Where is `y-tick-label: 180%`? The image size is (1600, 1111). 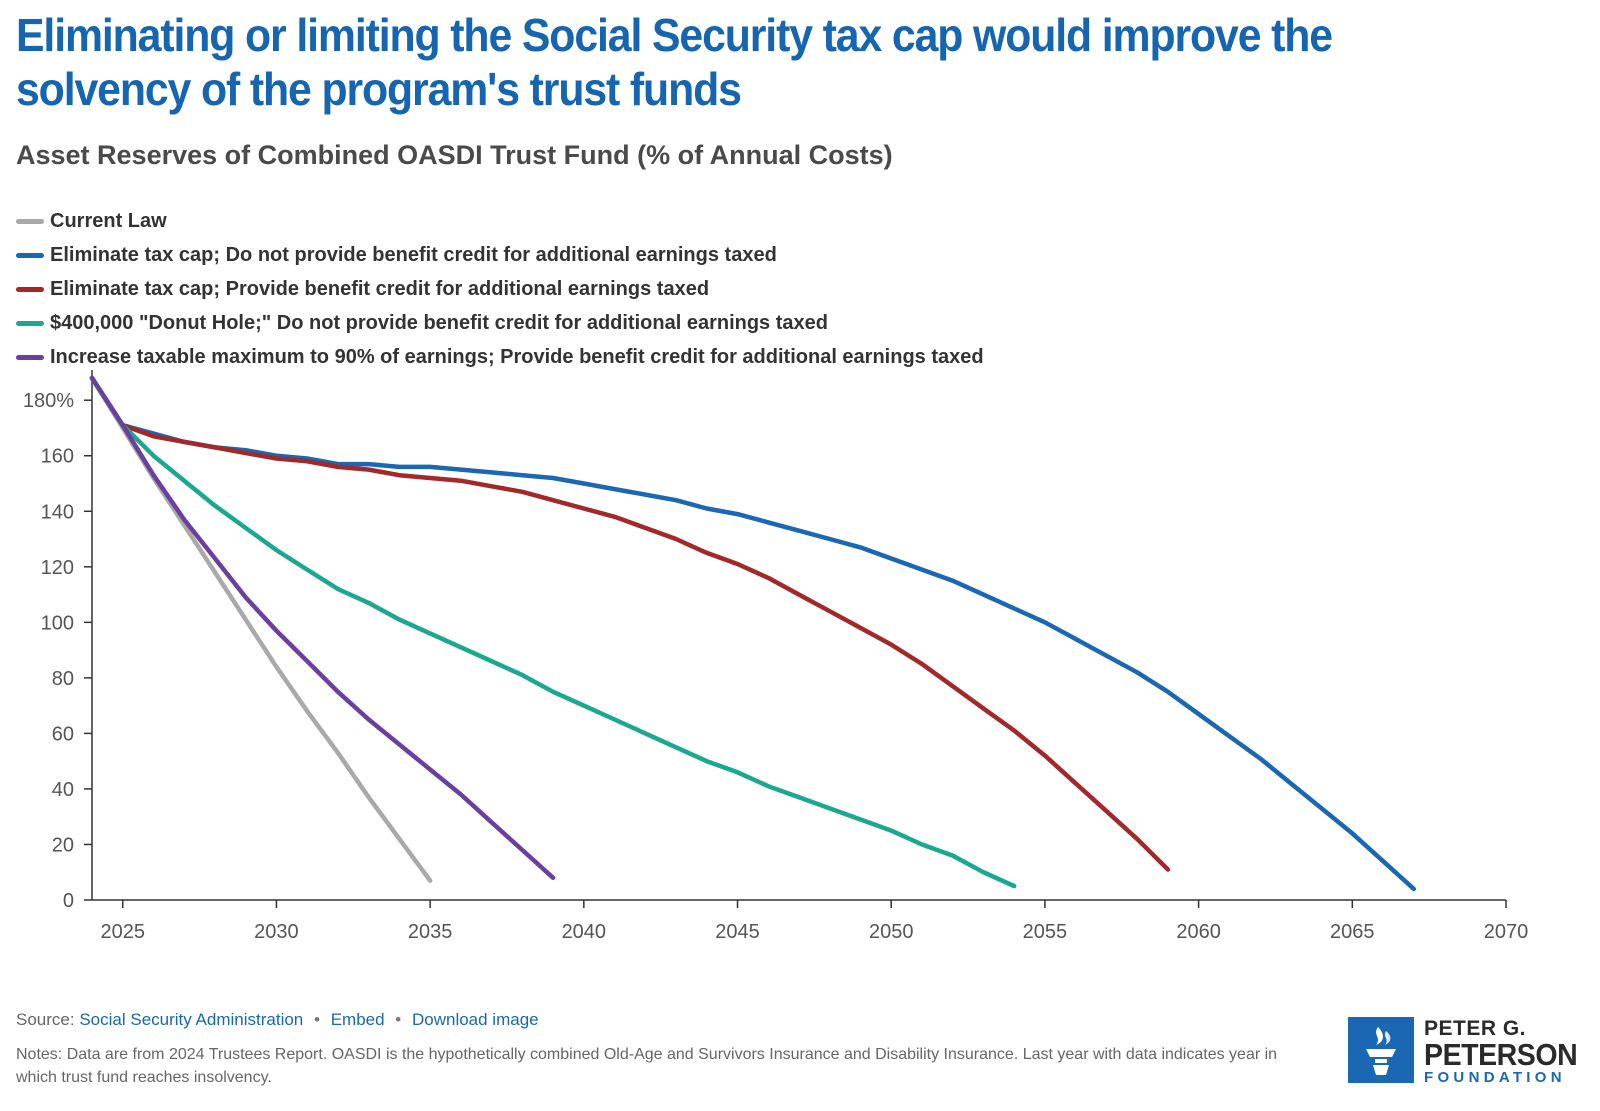
y-tick-label: 180% is located at coordinates (48, 401).